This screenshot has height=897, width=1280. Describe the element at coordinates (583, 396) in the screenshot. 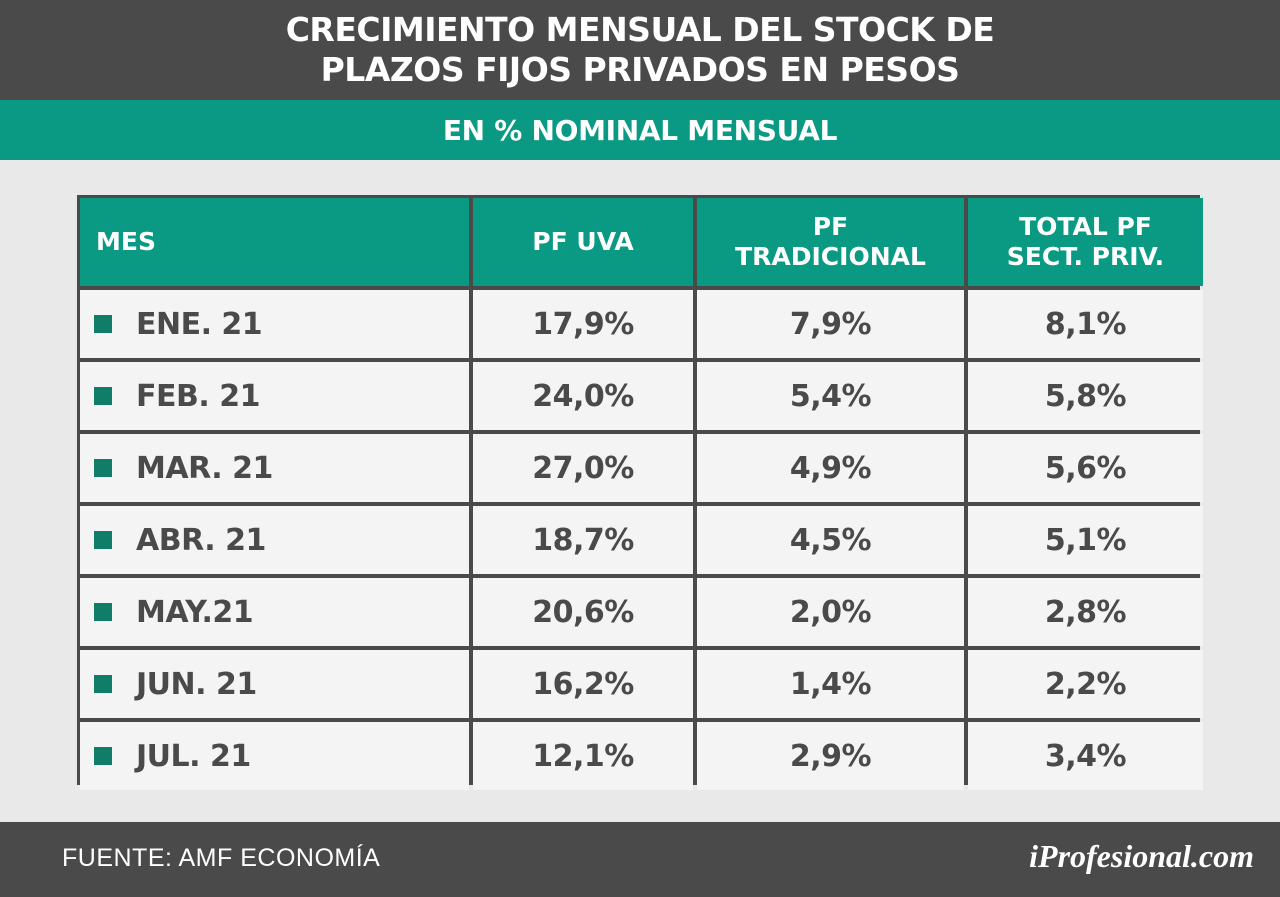

I see `value-cell: 24,0%` at that location.